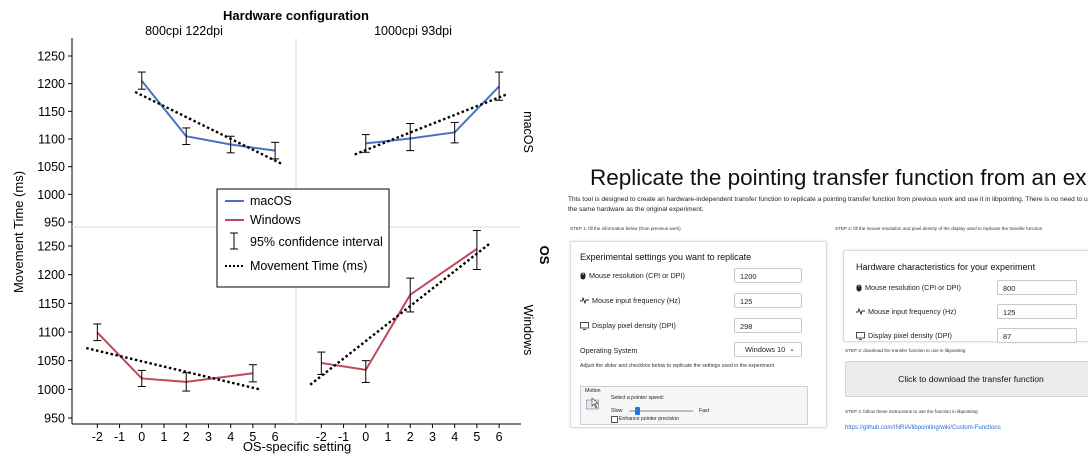  I want to click on legend-ci-label: 95% confidence interval, so click(316, 242).